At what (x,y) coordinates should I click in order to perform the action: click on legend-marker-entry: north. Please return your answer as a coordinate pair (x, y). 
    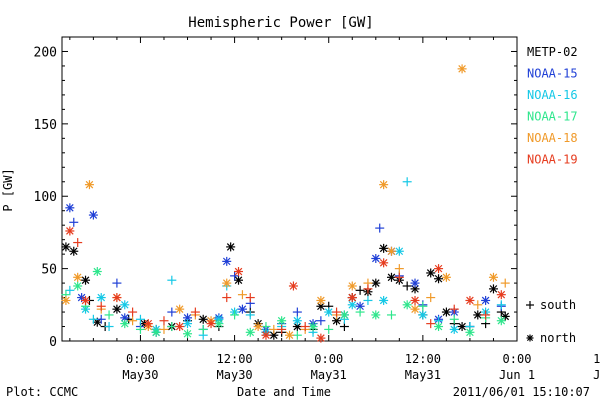
    Looking at the image, I should click on (551, 338).